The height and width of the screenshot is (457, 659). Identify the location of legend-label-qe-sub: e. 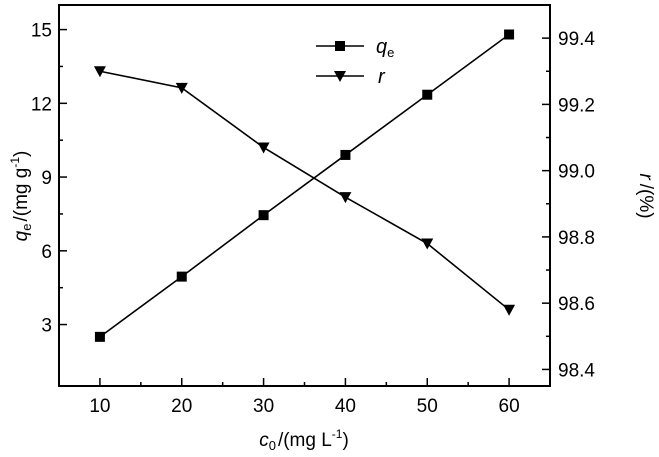
(390, 52).